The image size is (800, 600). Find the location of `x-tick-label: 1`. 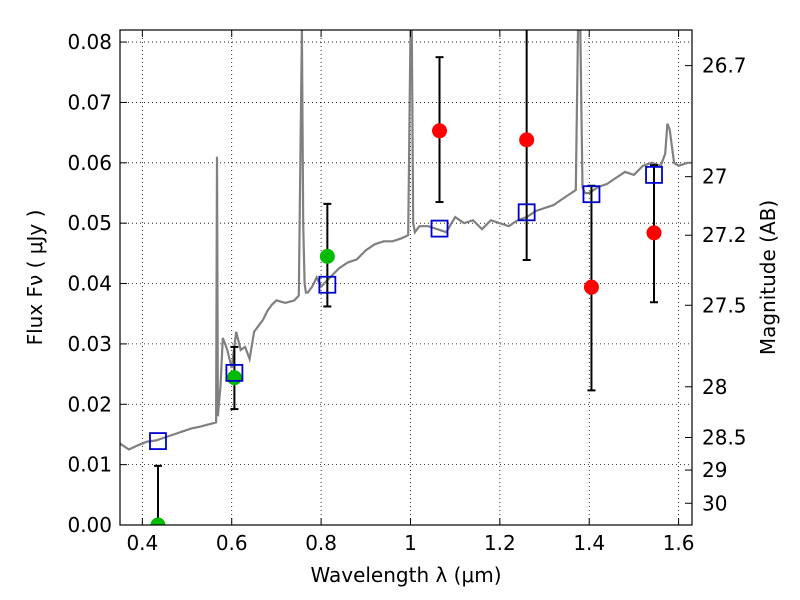

x-tick-label: 1 is located at coordinates (410, 543).